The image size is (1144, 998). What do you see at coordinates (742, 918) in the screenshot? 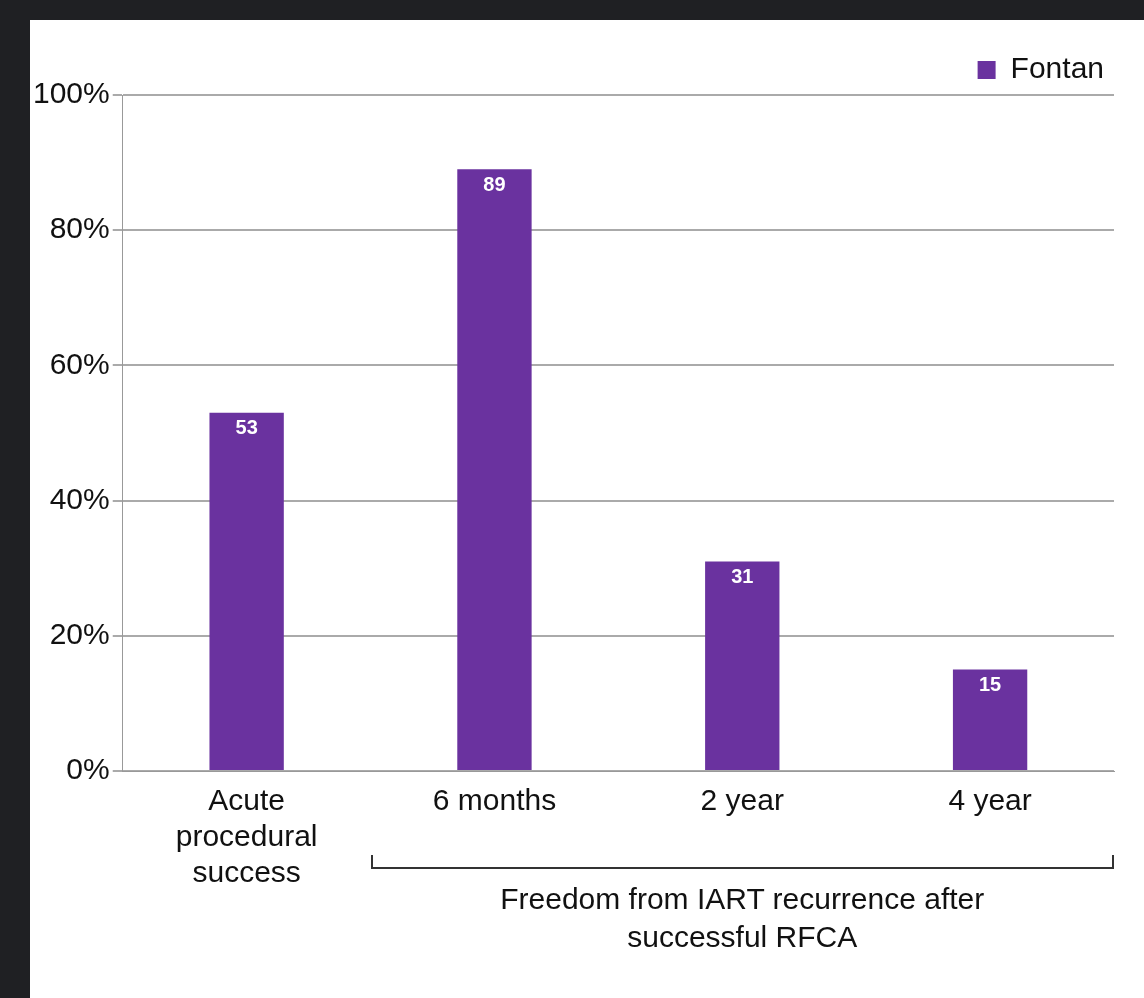
I see `text: Freedom from IART recurrence after successful RFCA` at bounding box center [742, 918].